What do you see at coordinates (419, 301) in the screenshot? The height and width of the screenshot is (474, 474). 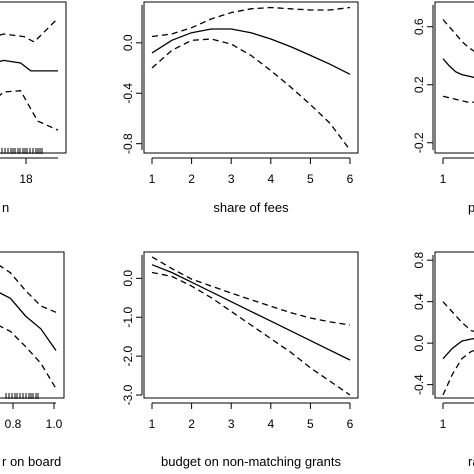 I see `y-tick-label: 0.4` at bounding box center [419, 301].